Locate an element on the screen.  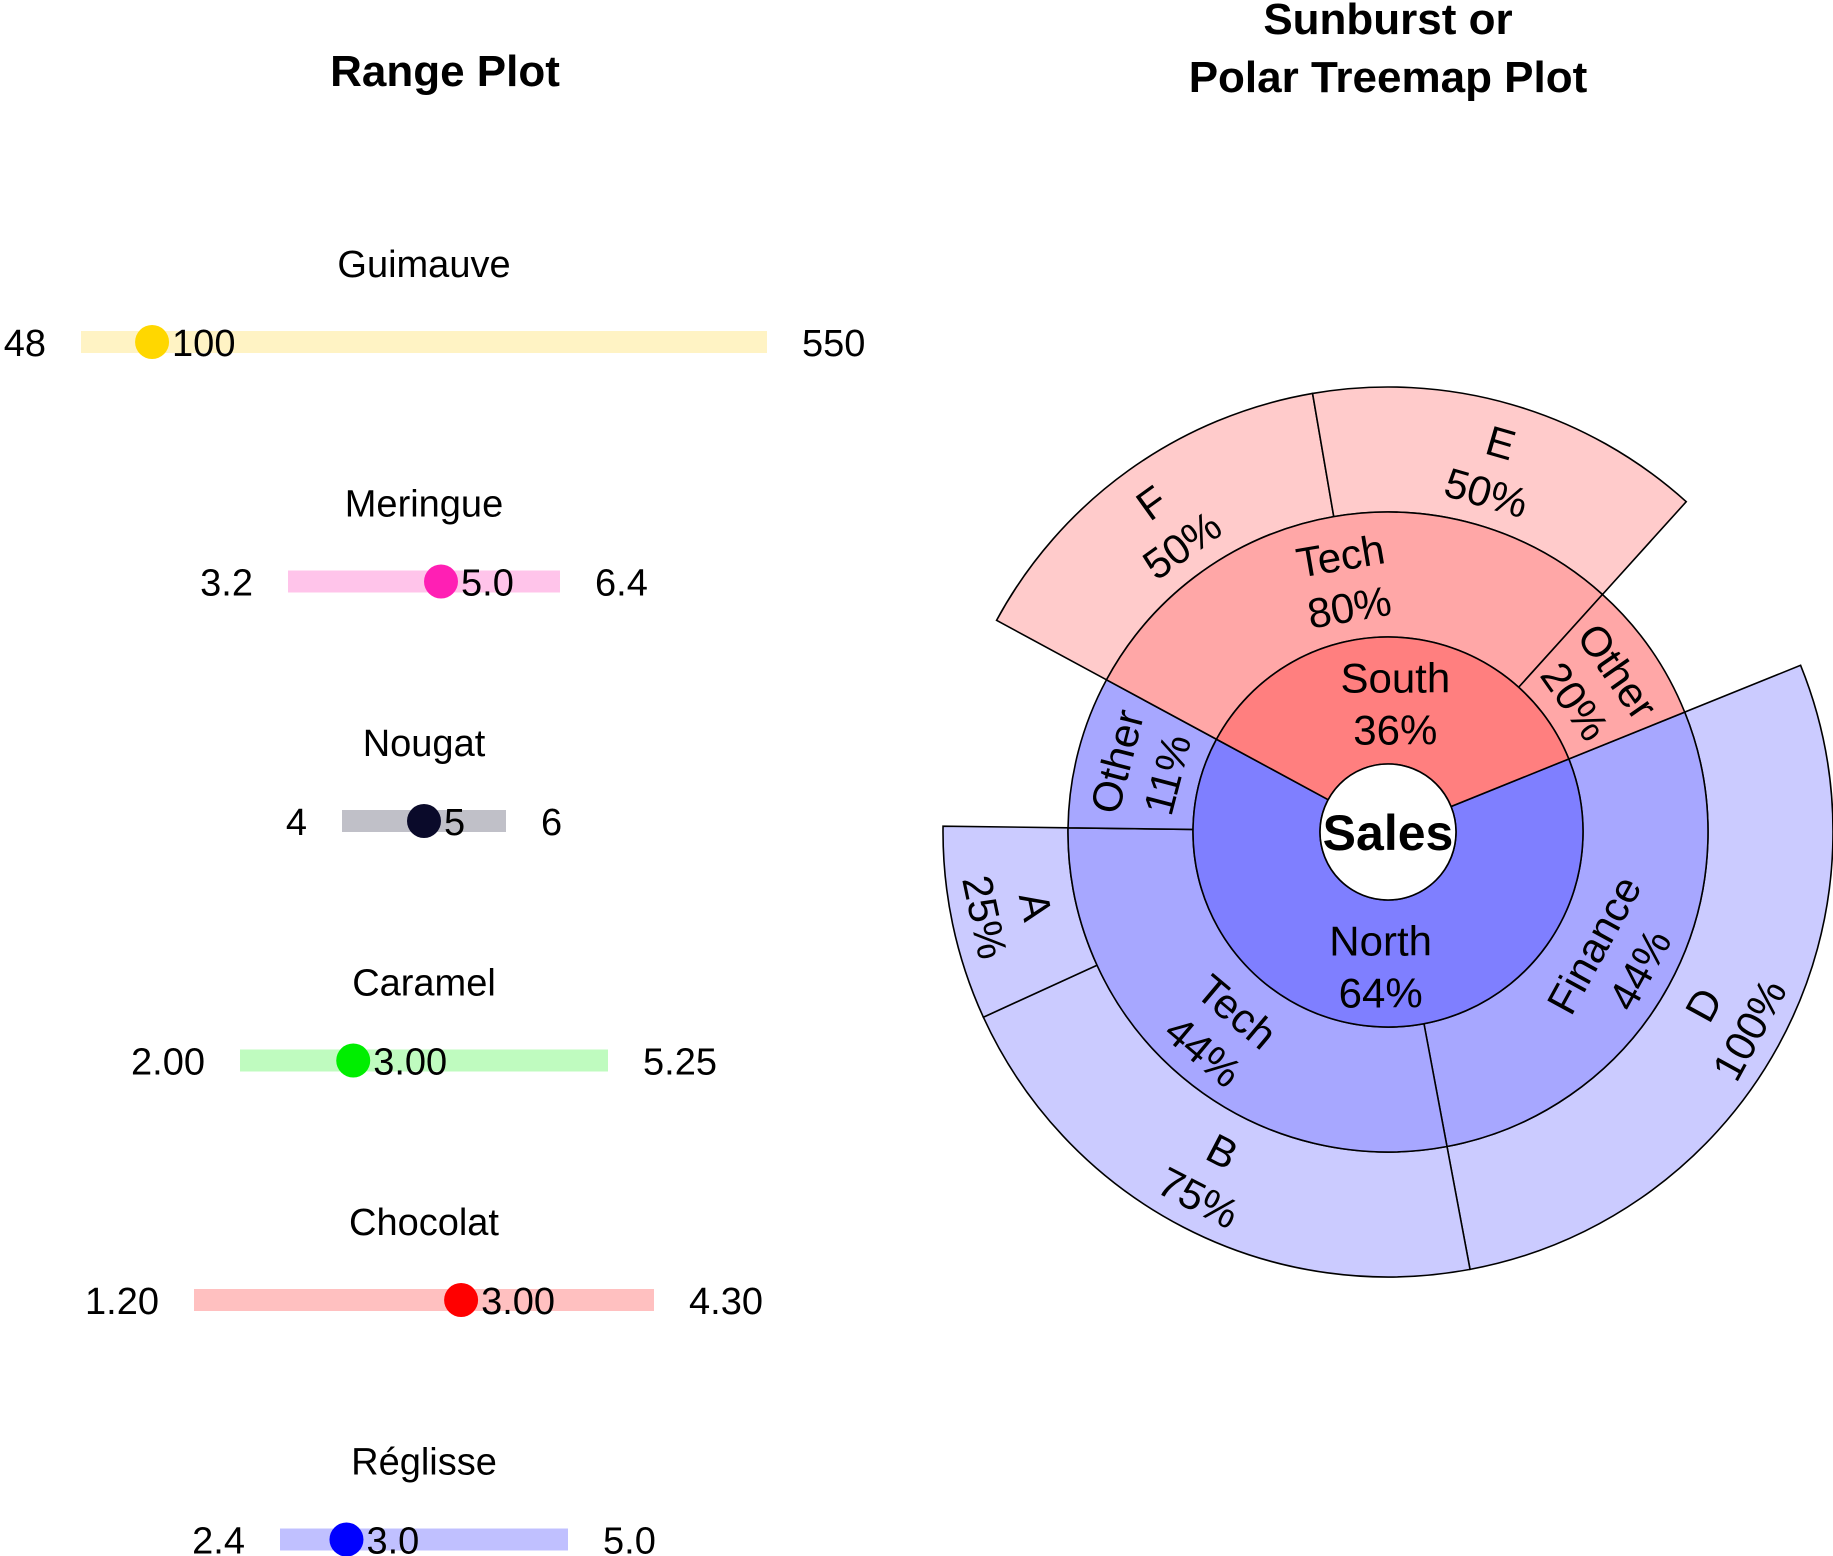
range-min-label: 2.00 is located at coordinates (168, 1063).